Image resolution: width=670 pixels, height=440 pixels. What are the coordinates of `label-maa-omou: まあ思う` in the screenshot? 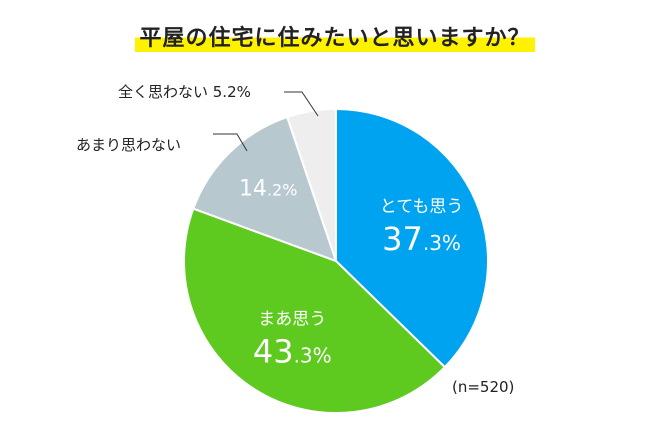 It's located at (292, 319).